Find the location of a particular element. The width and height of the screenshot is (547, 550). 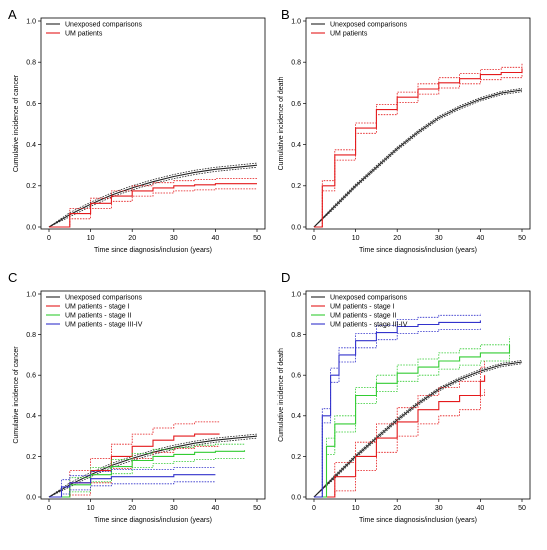

legend-label: UM patients - stage I is located at coordinates (97, 307).